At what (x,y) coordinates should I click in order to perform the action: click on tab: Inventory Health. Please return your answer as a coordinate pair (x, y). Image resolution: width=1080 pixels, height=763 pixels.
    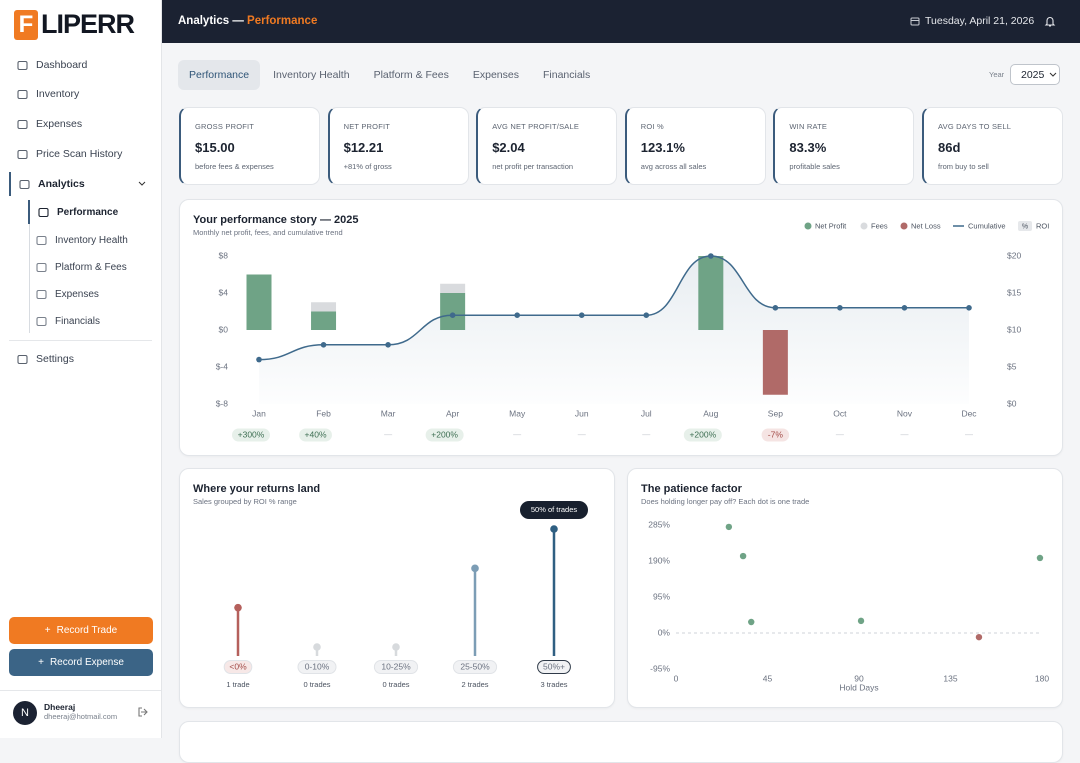
    Looking at the image, I should click on (311, 75).